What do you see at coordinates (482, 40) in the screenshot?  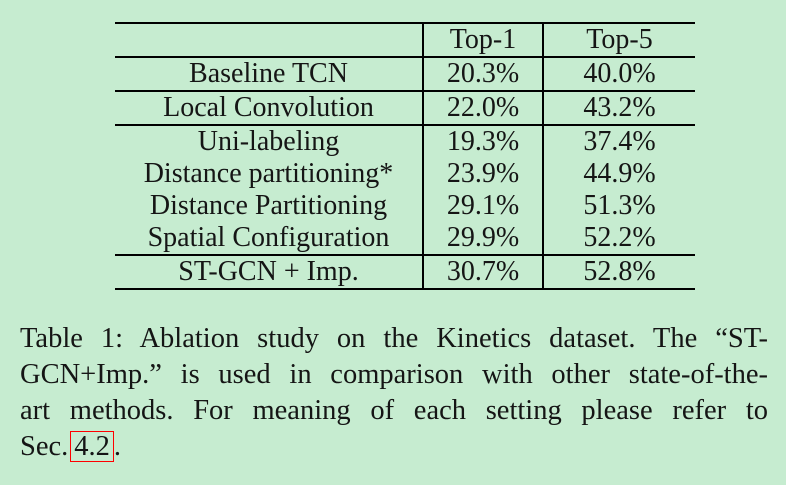 I see `header-top1-cell: Top-1` at bounding box center [482, 40].